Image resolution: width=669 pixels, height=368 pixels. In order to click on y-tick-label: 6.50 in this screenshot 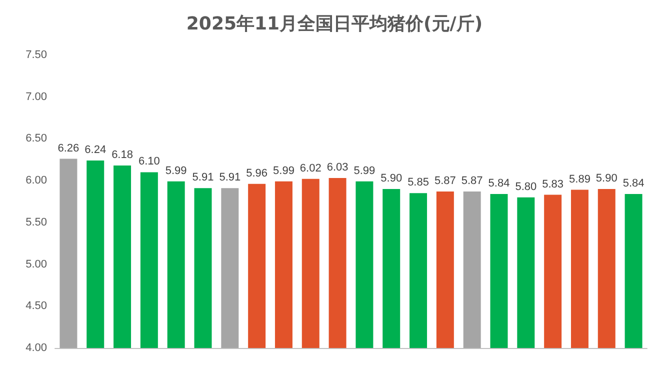, I will do `click(36, 138)`.